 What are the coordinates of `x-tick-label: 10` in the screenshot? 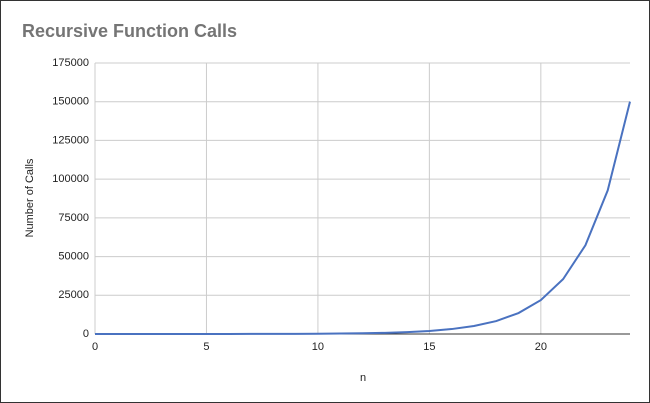 It's located at (318, 347).